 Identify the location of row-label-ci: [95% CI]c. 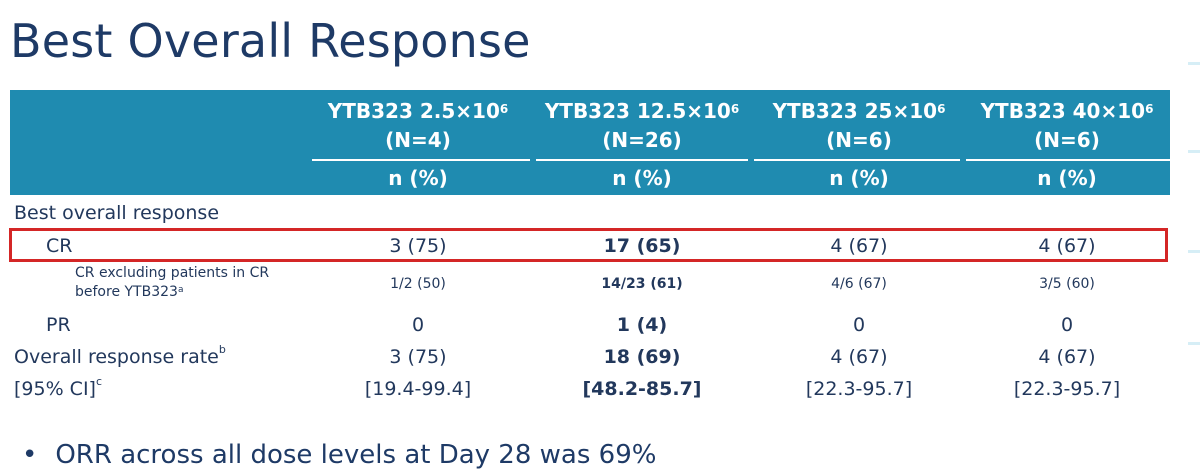
(58, 387).